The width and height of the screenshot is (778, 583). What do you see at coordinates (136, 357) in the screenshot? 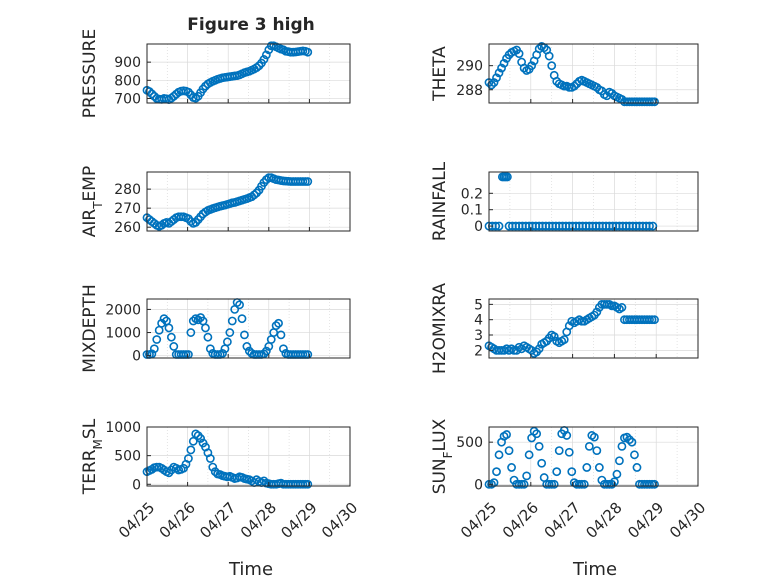
I see `y-tick-label: 0` at bounding box center [136, 357].